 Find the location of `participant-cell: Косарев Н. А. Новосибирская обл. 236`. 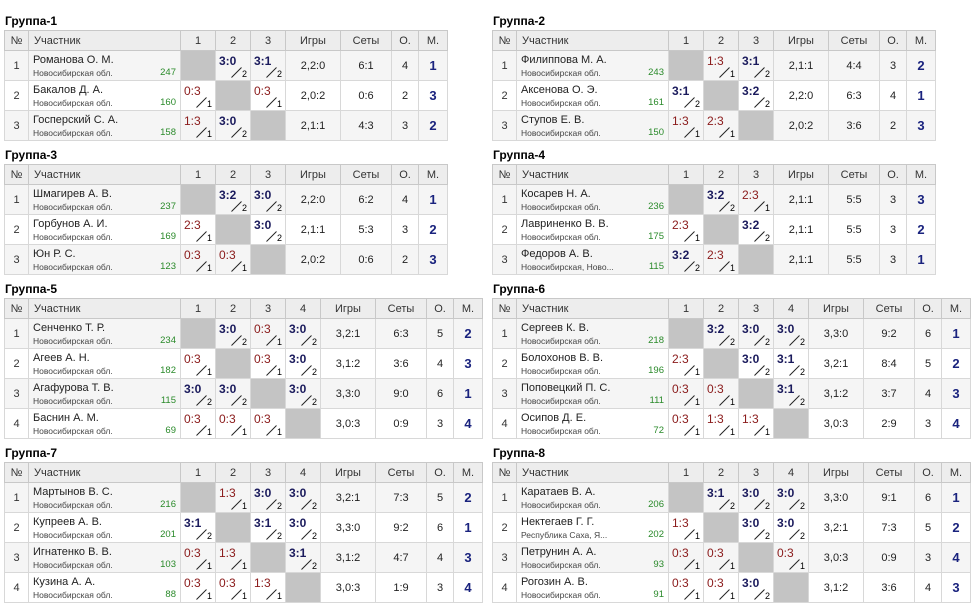

participant-cell: Косарев Н. А. Новосибирская обл. 236 is located at coordinates (592, 199).